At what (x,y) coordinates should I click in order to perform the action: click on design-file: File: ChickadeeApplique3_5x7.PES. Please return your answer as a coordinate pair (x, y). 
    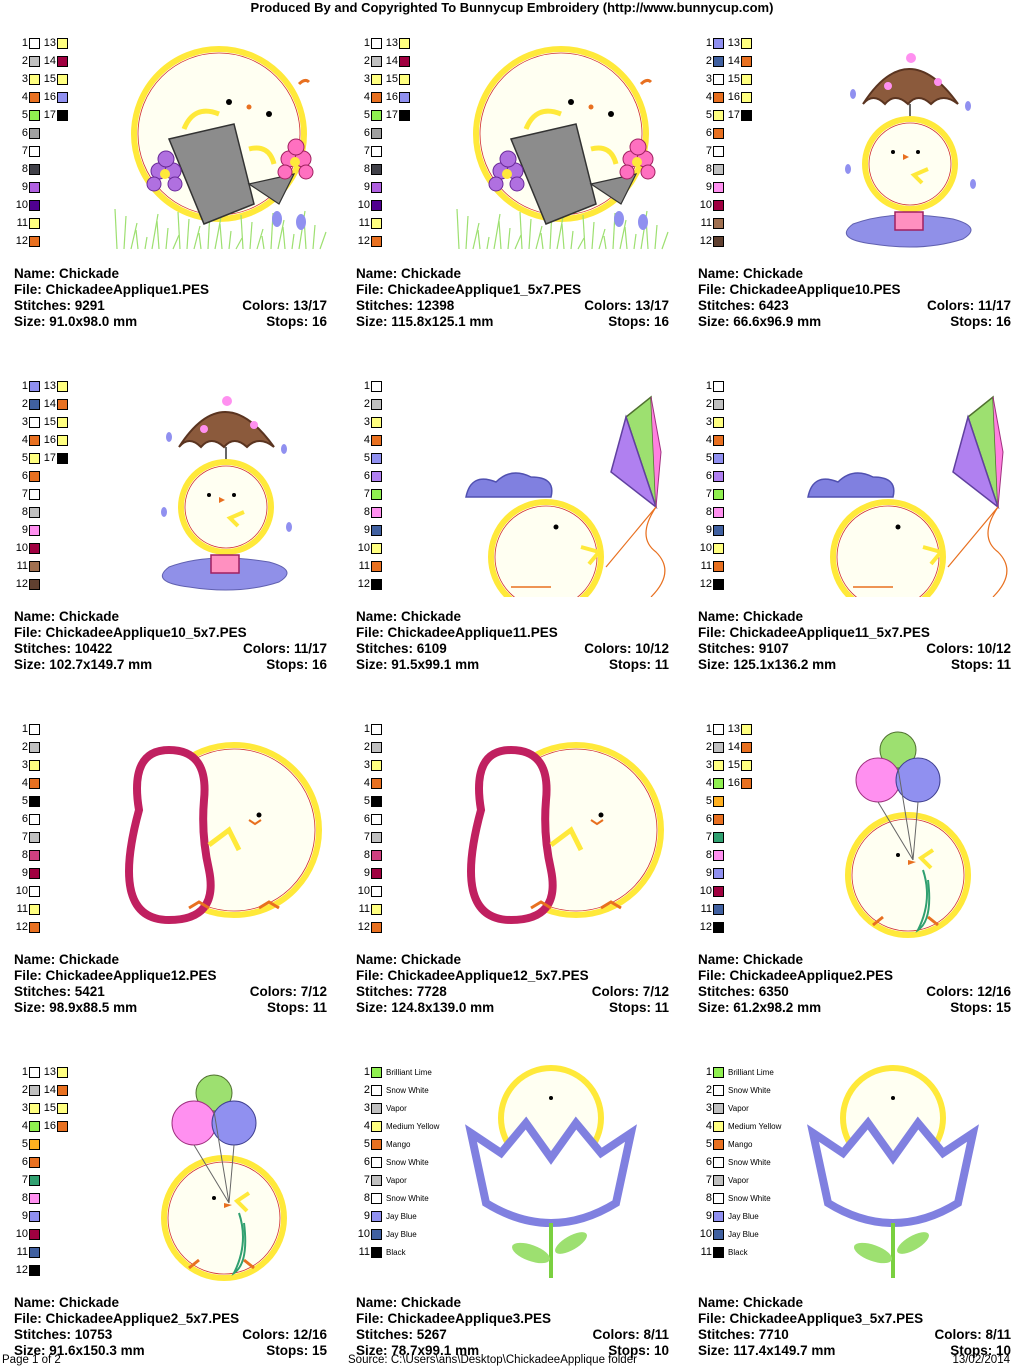
    Looking at the image, I should click on (811, 1318).